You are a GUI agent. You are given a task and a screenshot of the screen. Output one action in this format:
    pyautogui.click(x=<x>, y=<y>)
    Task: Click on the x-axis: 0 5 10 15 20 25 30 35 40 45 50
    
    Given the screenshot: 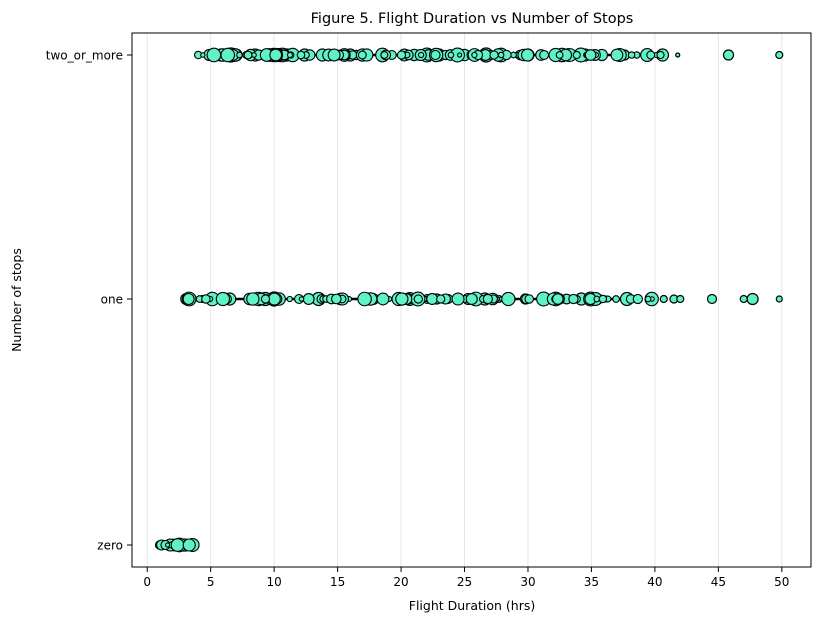 What is the action you would take?
    pyautogui.click(x=466, y=578)
    